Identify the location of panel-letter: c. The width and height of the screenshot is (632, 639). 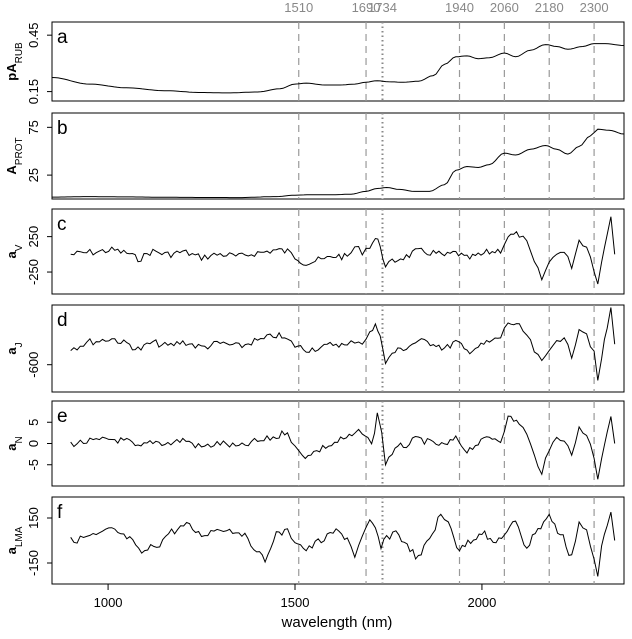
(62, 224).